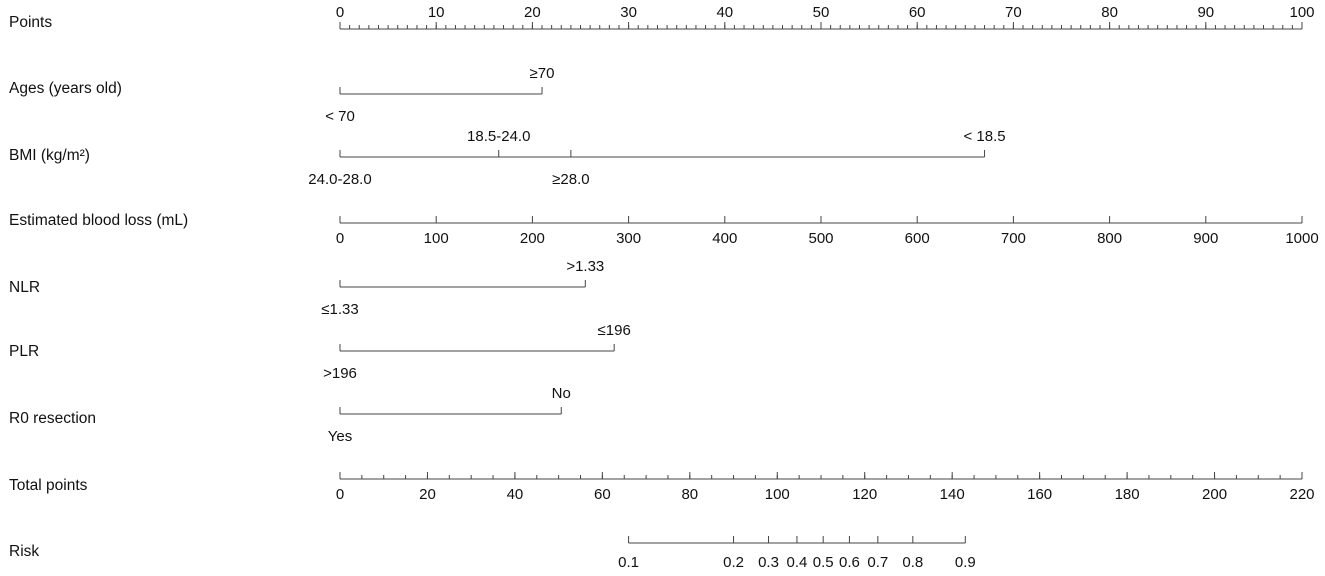  I want to click on risk-tick-label: 0.9, so click(965, 562).